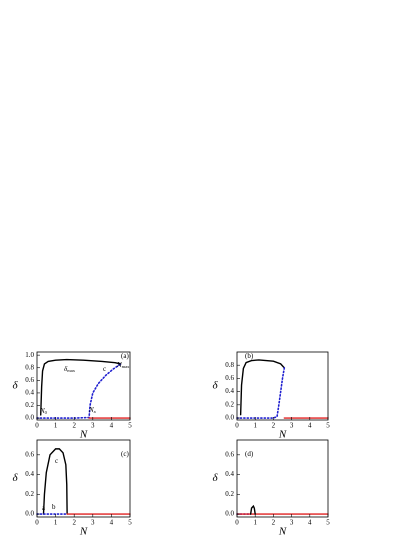 This screenshot has height=537, width=415. I want to click on annotation: a, so click(44, 508).